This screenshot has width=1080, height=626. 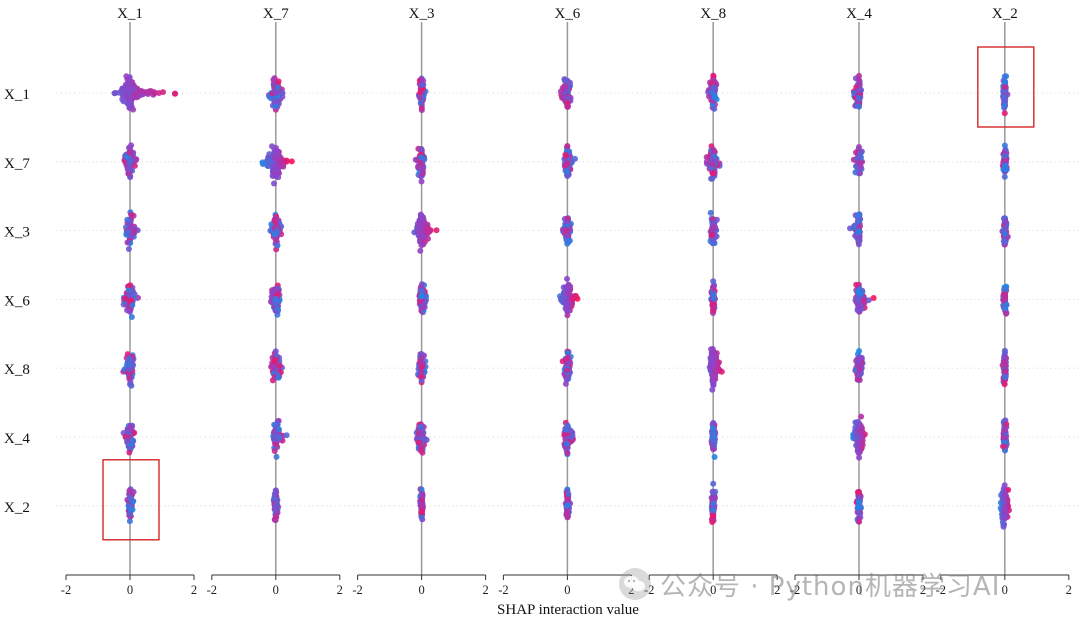 What do you see at coordinates (713, 14) in the screenshot?
I see `column-title: X_8` at bounding box center [713, 14].